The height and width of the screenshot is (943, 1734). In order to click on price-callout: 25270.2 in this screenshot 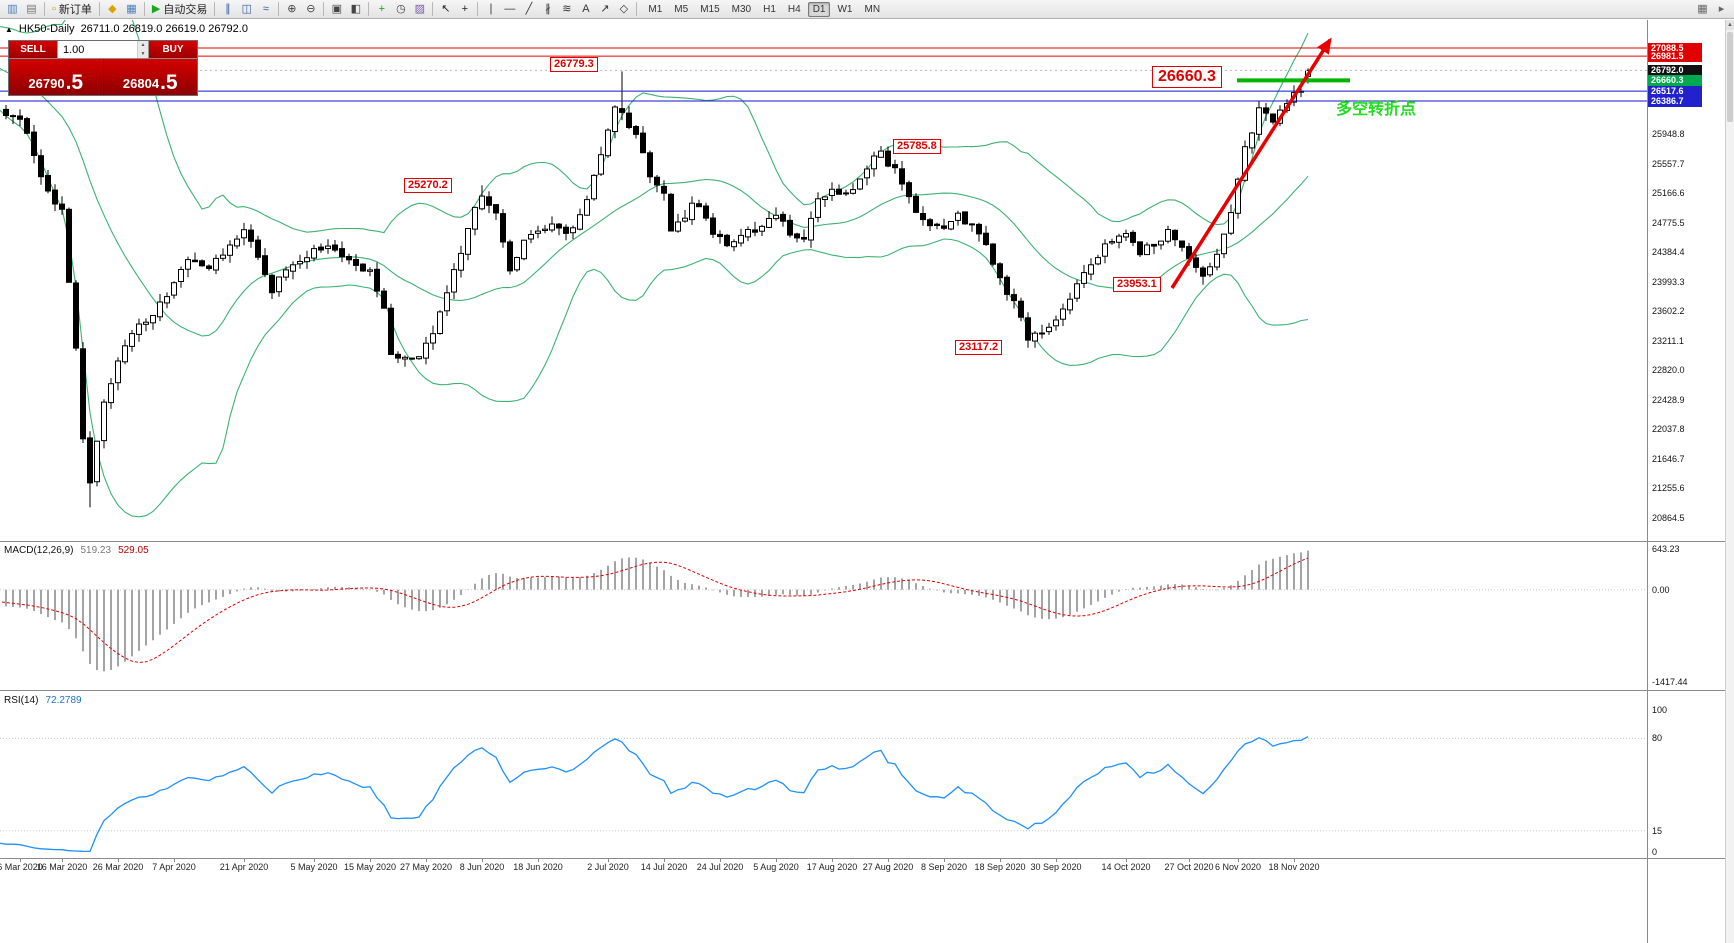, I will do `click(428, 185)`.